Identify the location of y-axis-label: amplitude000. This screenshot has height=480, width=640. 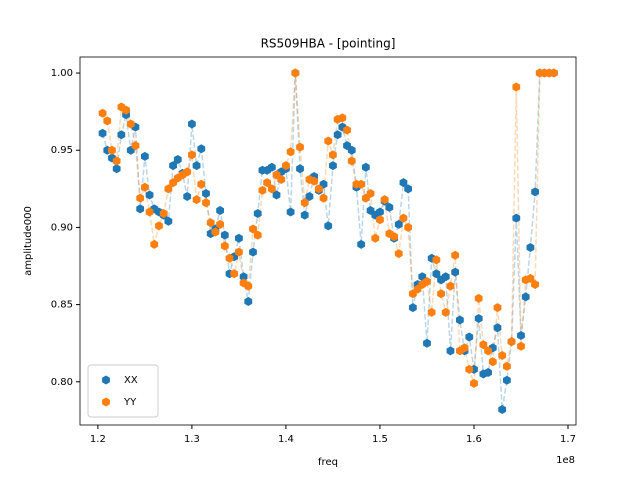
(28, 241).